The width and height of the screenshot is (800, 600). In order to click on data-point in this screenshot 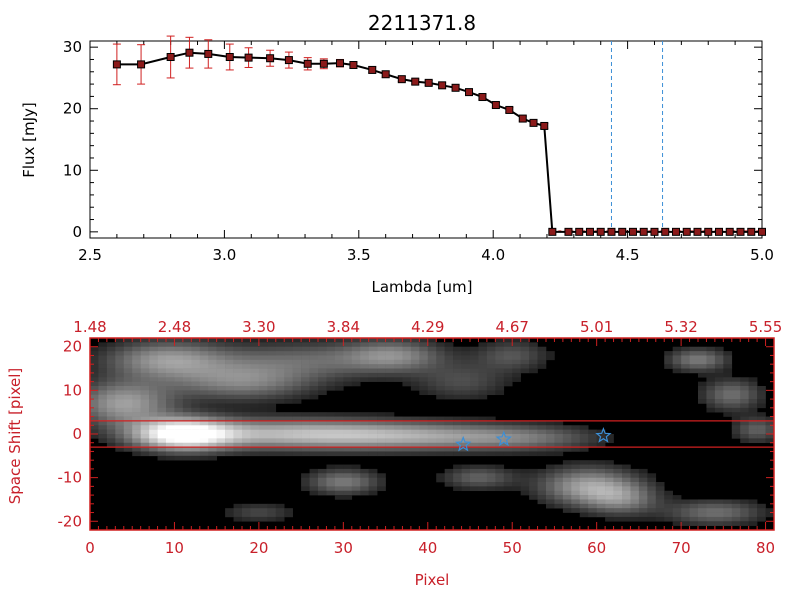, I will do `click(248, 57)`.